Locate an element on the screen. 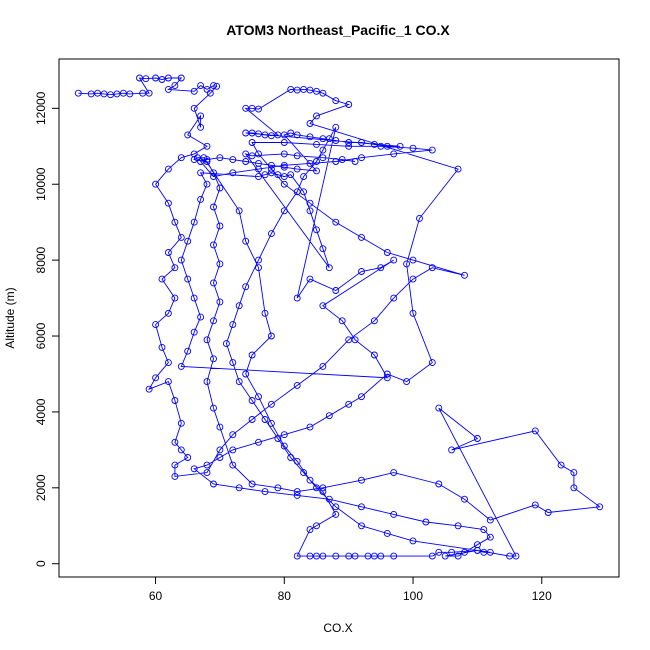 The height and width of the screenshot is (650, 650). y-tick-label: 0 is located at coordinates (41, 563).